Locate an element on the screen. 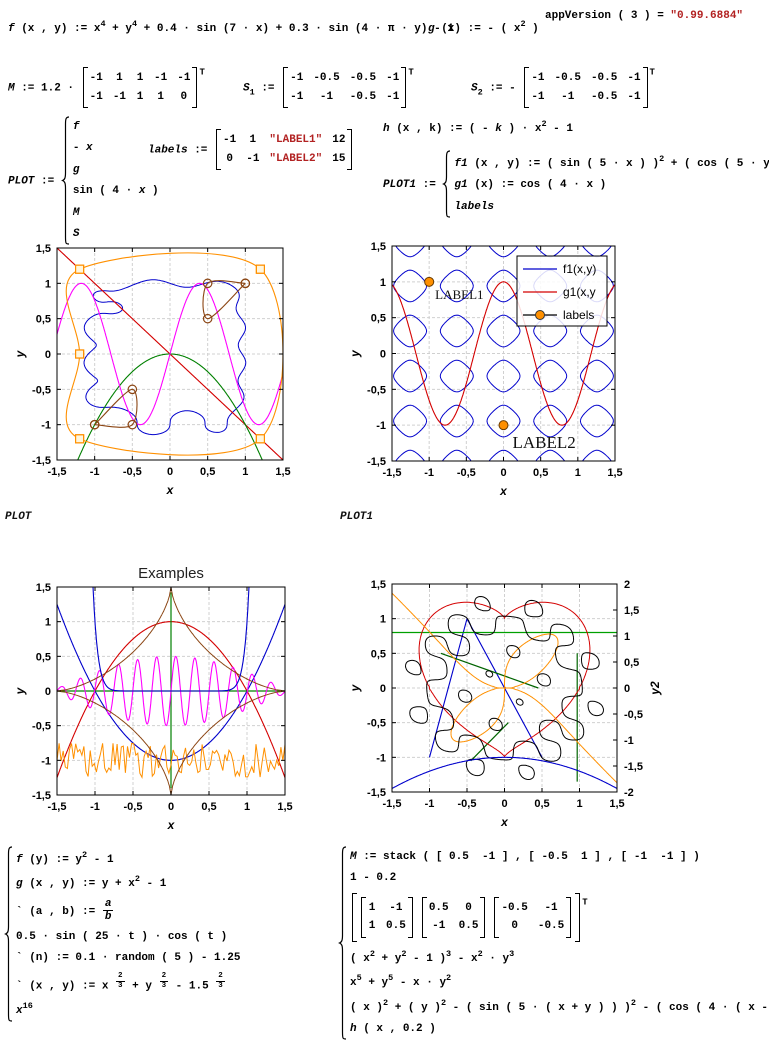  math-text: - 1.5 is located at coordinates (192, 986).